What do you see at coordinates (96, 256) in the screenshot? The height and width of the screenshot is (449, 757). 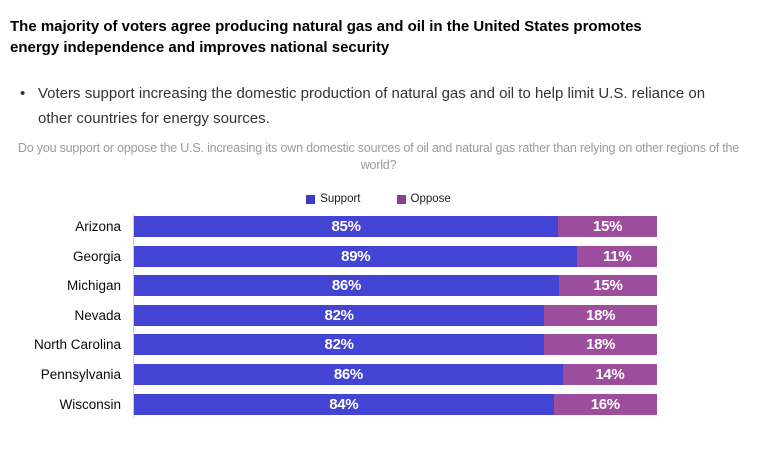 I see `category-label: Georgia` at bounding box center [96, 256].